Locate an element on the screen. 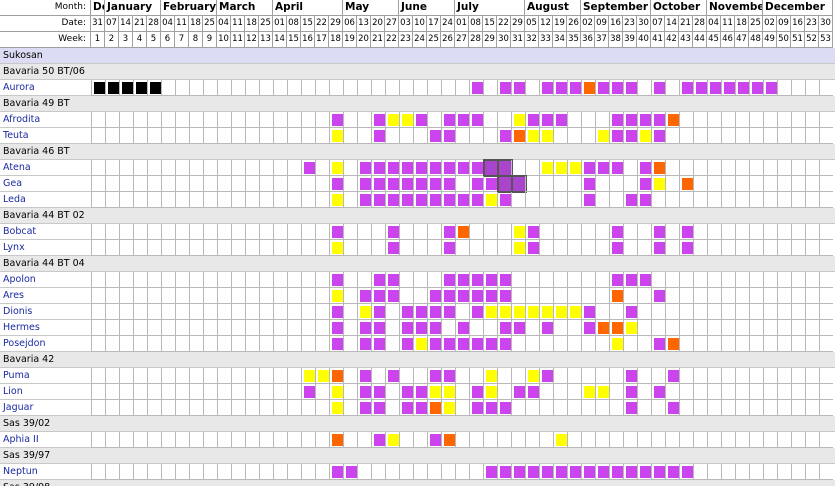 The height and width of the screenshot is (486, 835). boat-name-link: Ares is located at coordinates (45, 296).